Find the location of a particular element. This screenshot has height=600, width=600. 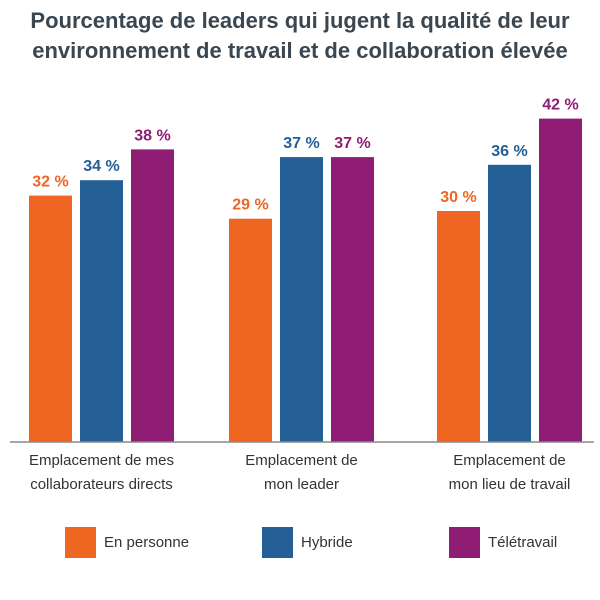

category-label-2-line-2: mon leader is located at coordinates (301, 484).